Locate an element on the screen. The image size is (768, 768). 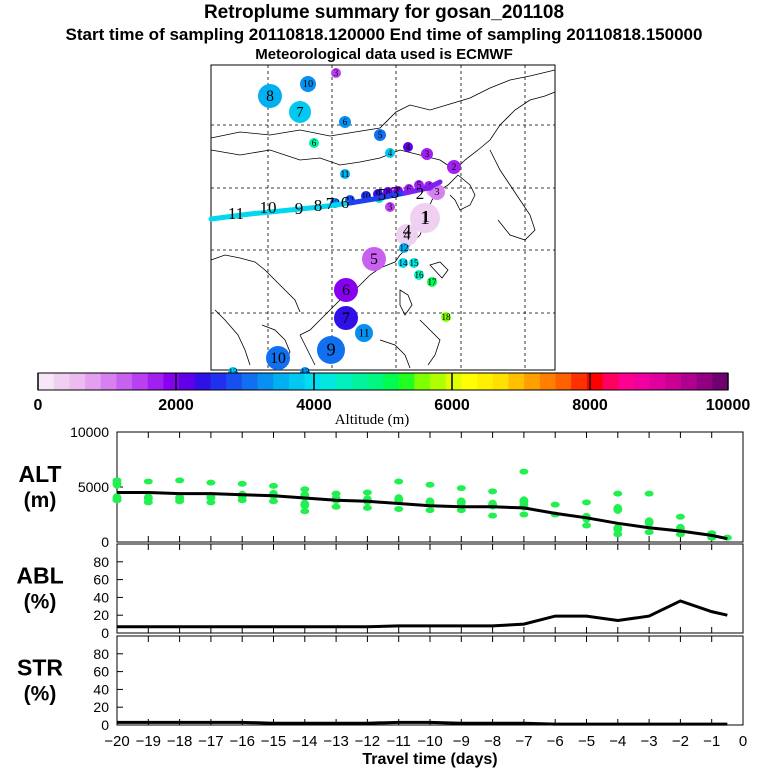
panel-yunit: (%) is located at coordinates (40, 694).